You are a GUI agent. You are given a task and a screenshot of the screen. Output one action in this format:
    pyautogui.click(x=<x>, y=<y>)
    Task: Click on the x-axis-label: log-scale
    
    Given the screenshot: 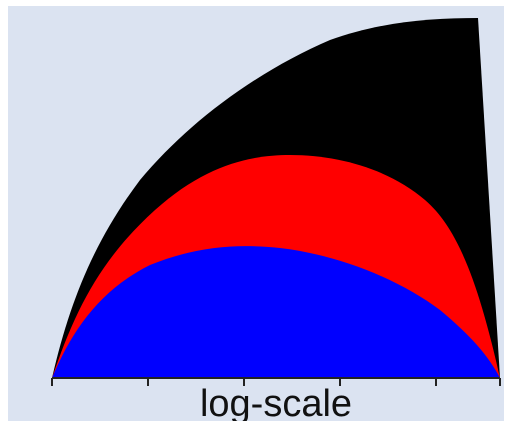 What is the action you would take?
    pyautogui.click(x=276, y=402)
    